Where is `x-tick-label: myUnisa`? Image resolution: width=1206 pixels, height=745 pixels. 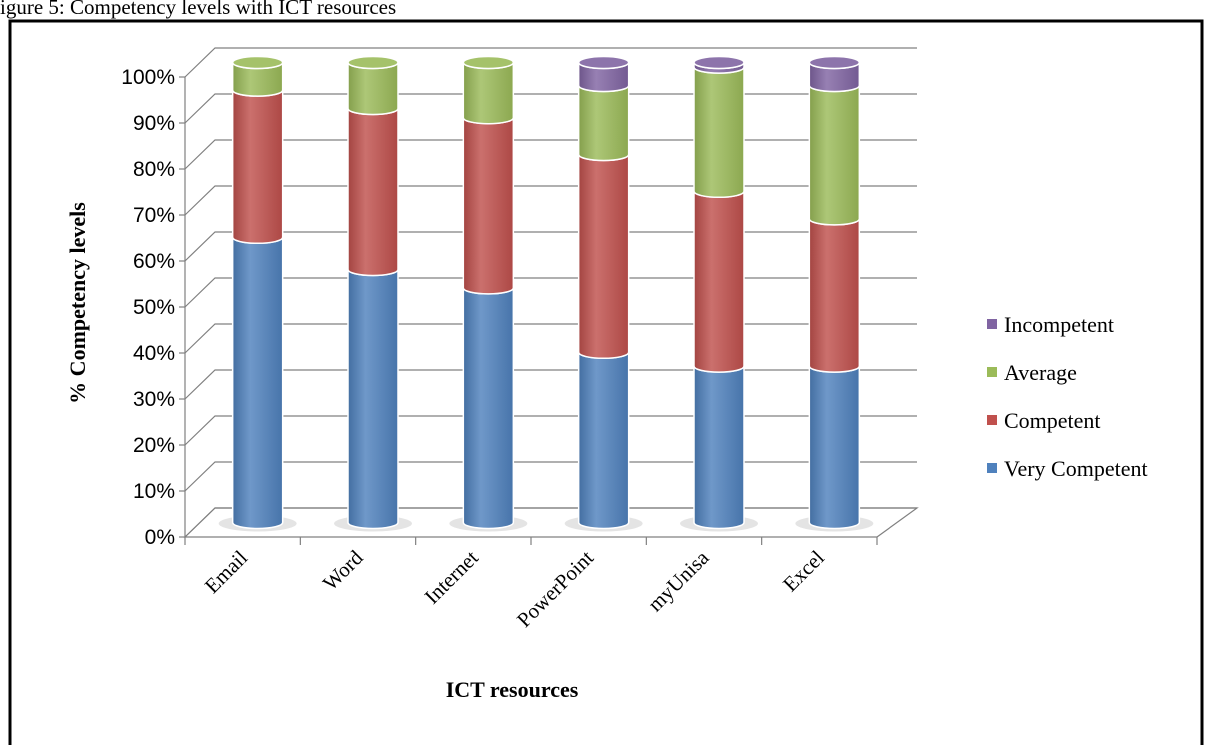 x-tick-label: myUnisa is located at coordinates (678, 580).